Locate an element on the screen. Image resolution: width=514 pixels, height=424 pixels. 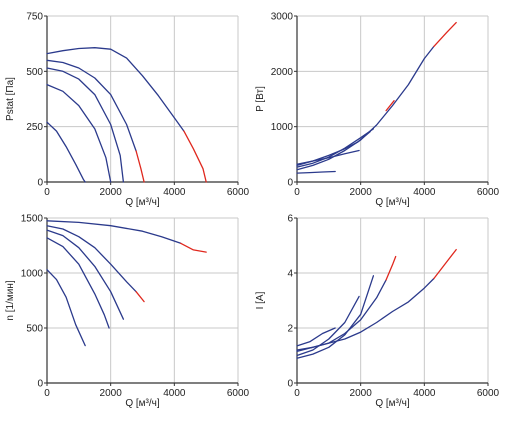
y-tick-label: 3000 is located at coordinates (282, 17).